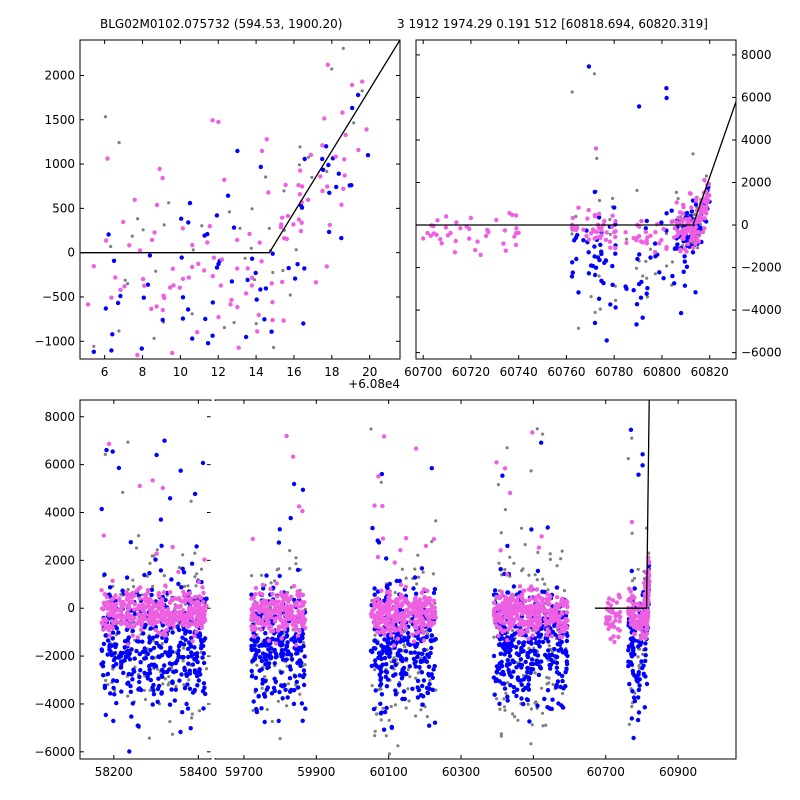  I want to click on full-panel-seg1-ytick-label: −2000, so click(54, 656).